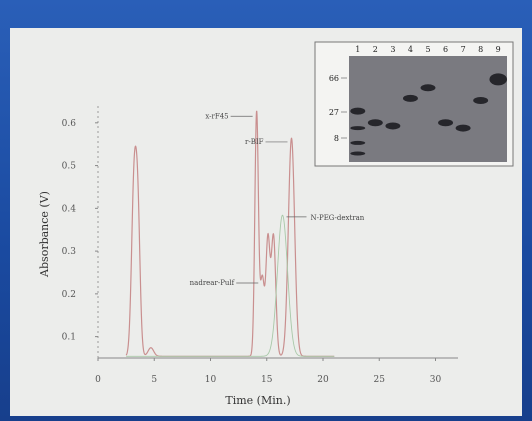  What do you see at coordinates (98, 380) in the screenshot?
I see `x-tick-label: 0` at bounding box center [98, 380].